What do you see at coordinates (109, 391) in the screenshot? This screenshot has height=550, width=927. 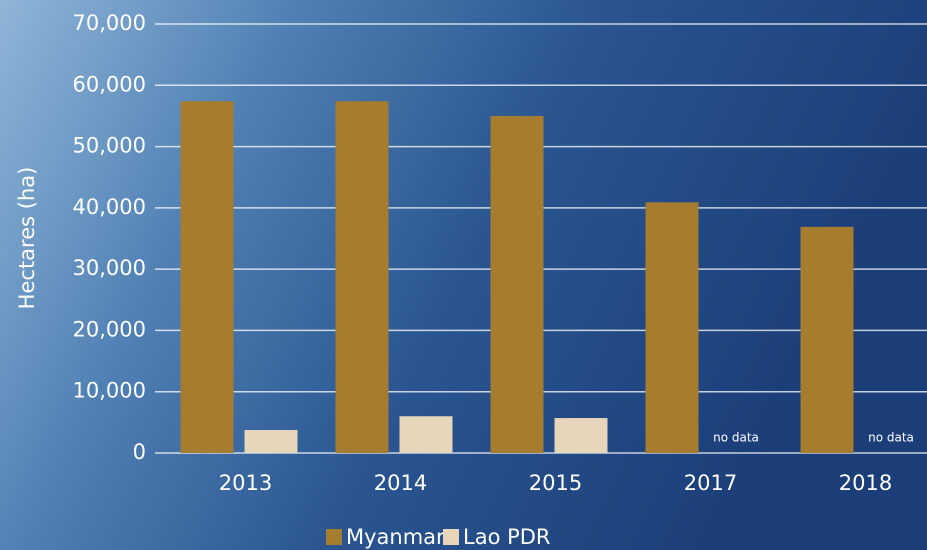 I see `y-tick-label: 10,000` at bounding box center [109, 391].